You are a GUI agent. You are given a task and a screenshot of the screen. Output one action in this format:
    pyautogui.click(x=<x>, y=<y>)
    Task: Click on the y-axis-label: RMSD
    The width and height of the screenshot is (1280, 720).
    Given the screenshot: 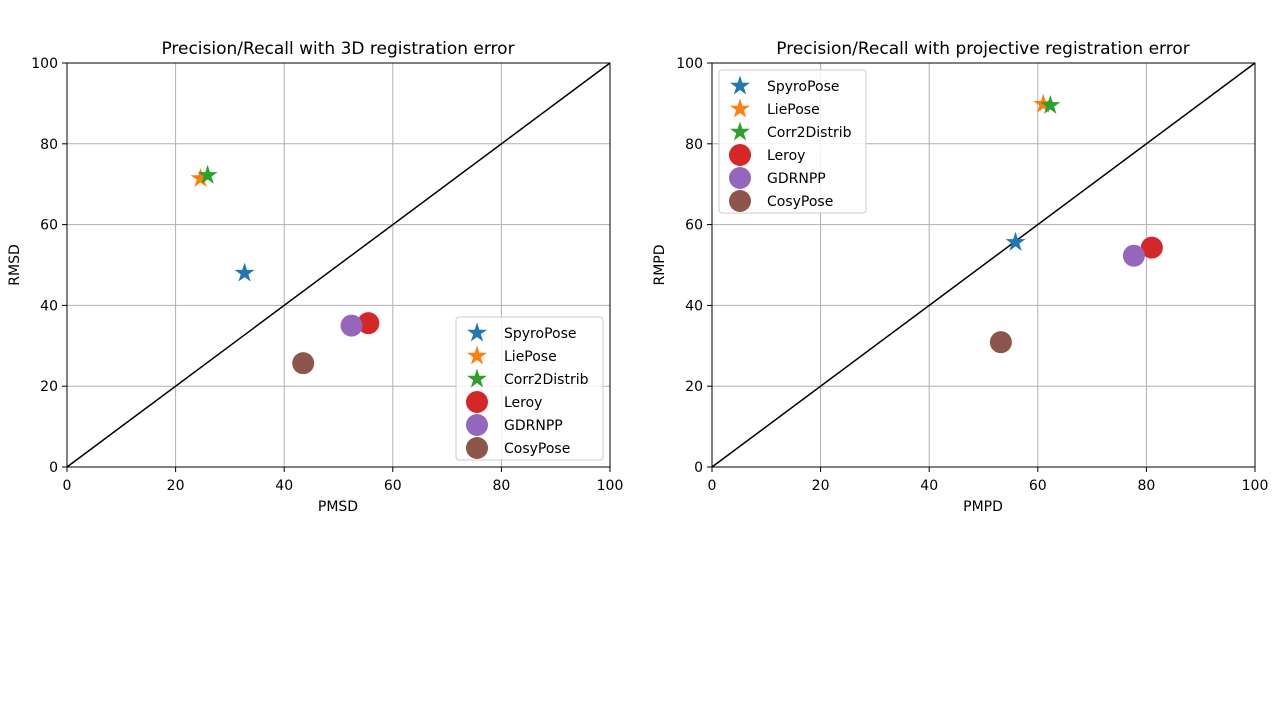 What is the action you would take?
    pyautogui.click(x=15, y=264)
    